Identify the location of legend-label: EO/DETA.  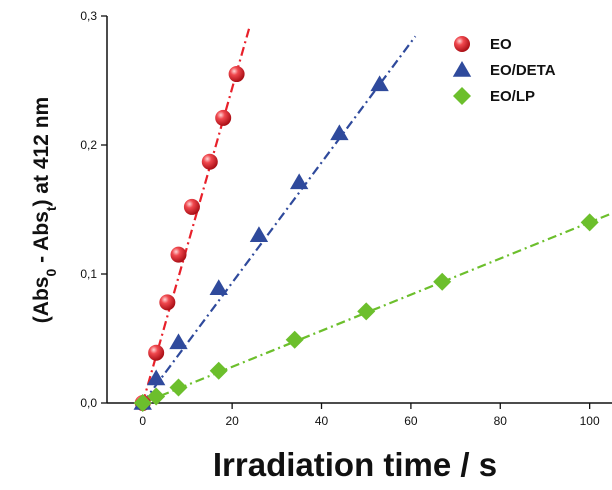
(523, 70).